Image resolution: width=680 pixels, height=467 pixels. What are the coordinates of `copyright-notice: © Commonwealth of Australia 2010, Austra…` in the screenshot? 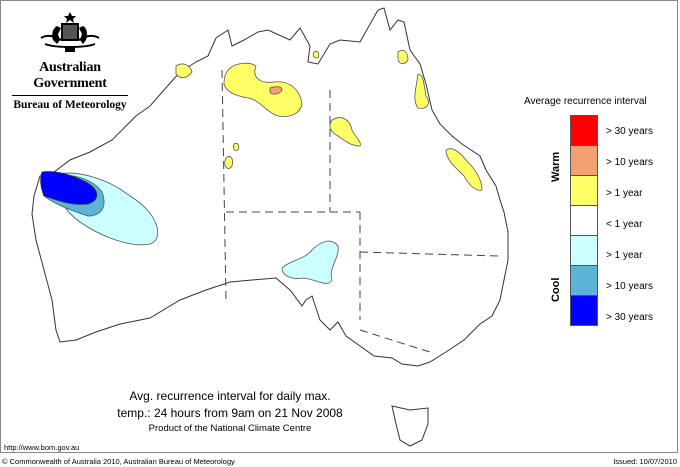 It's located at (118, 461).